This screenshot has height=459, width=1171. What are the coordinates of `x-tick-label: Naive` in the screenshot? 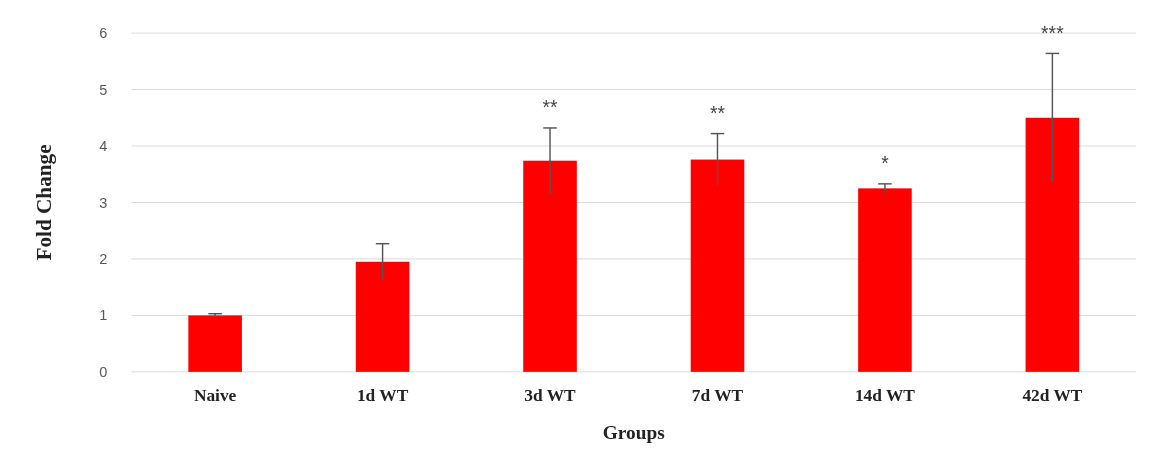 It's located at (215, 395).